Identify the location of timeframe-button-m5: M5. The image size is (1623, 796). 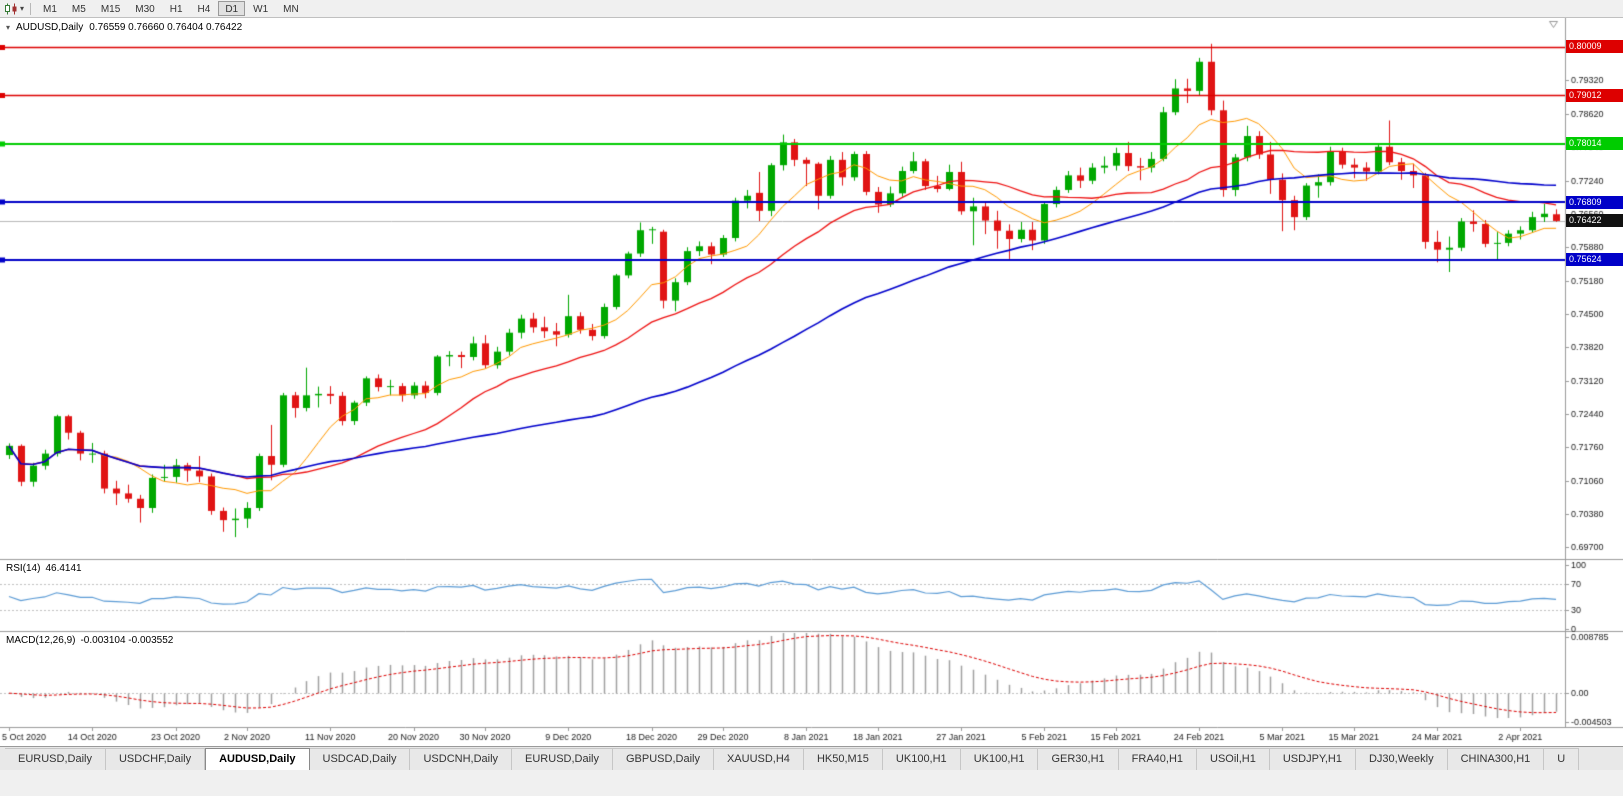
(78, 9).